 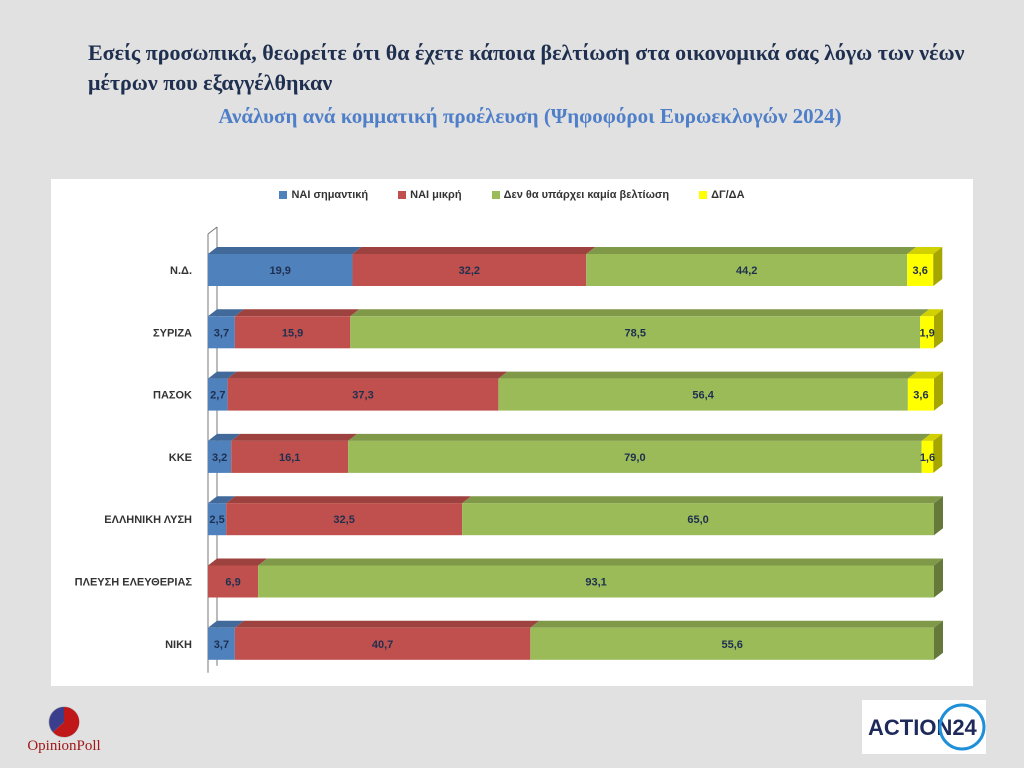 I want to click on opinionpoll-logo: OpinionPoll, so click(x=64, y=729).